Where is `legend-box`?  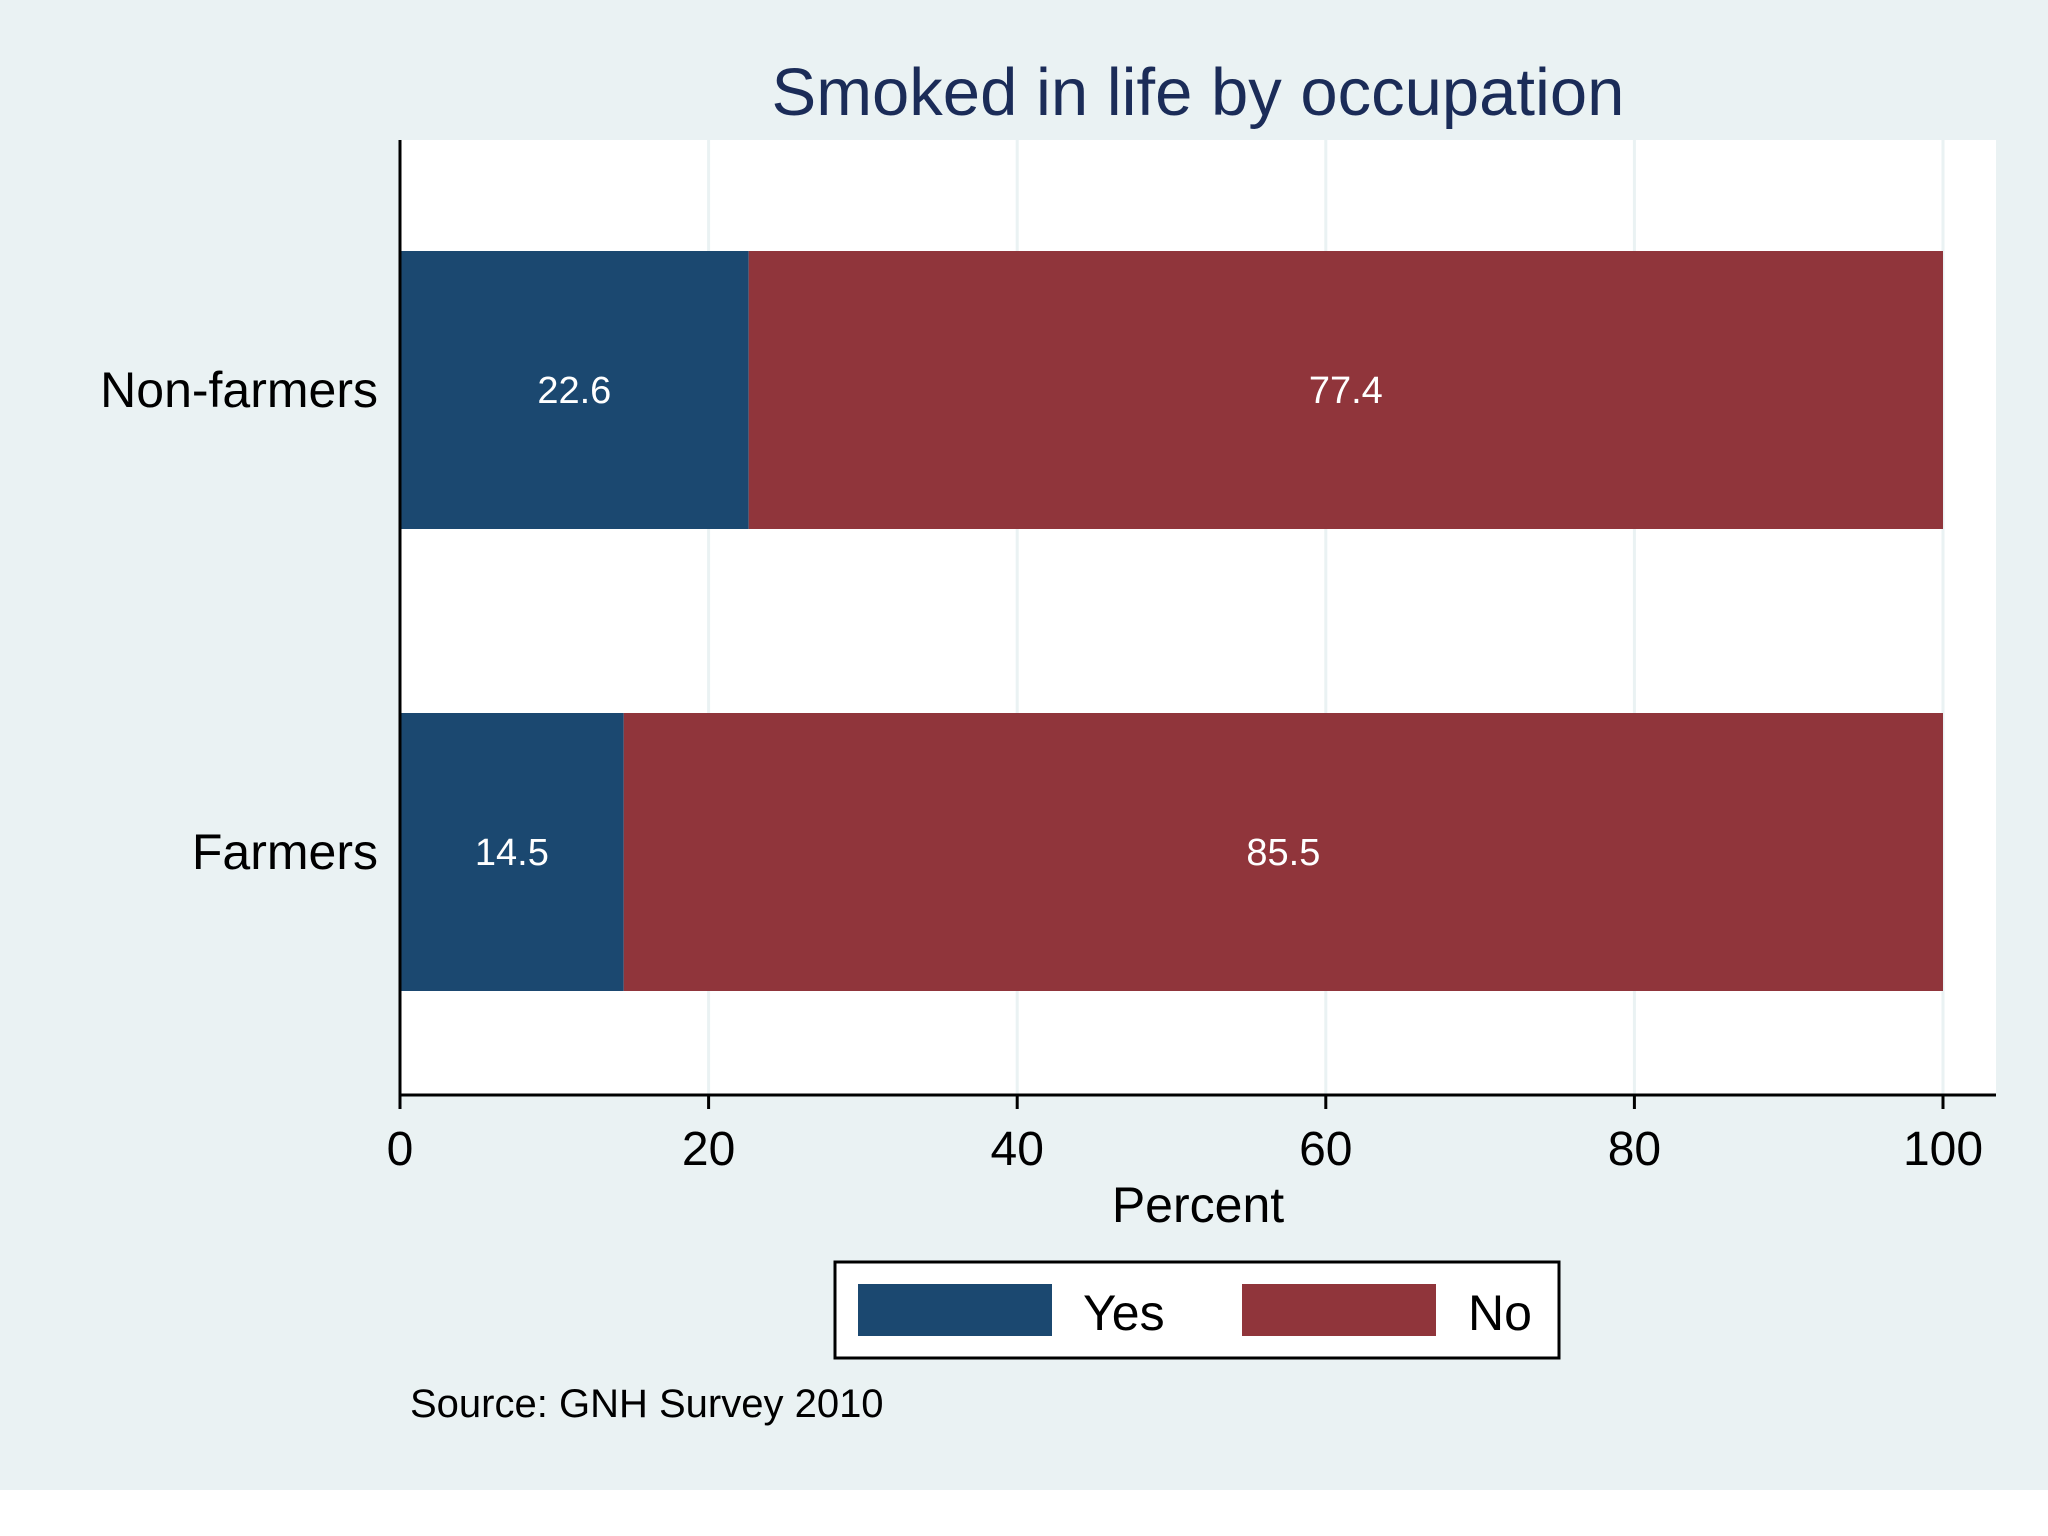
legend-box is located at coordinates (1197, 1310).